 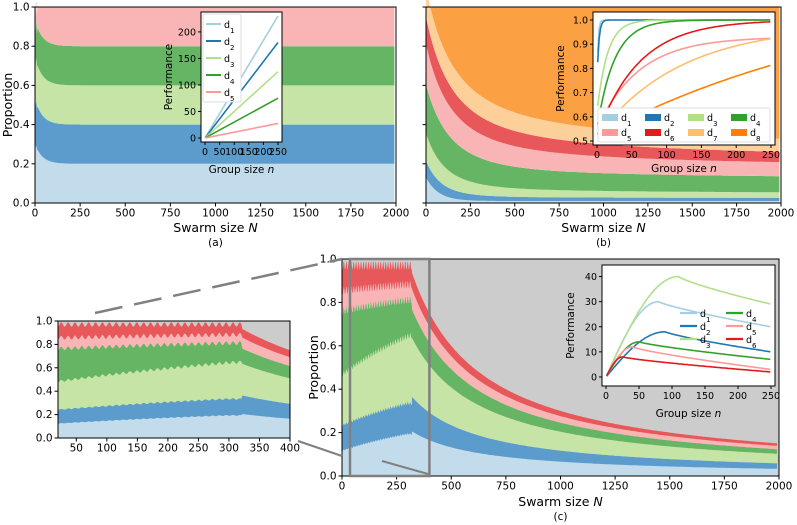 I want to click on b-xtick-label: 0, so click(x=426, y=214).